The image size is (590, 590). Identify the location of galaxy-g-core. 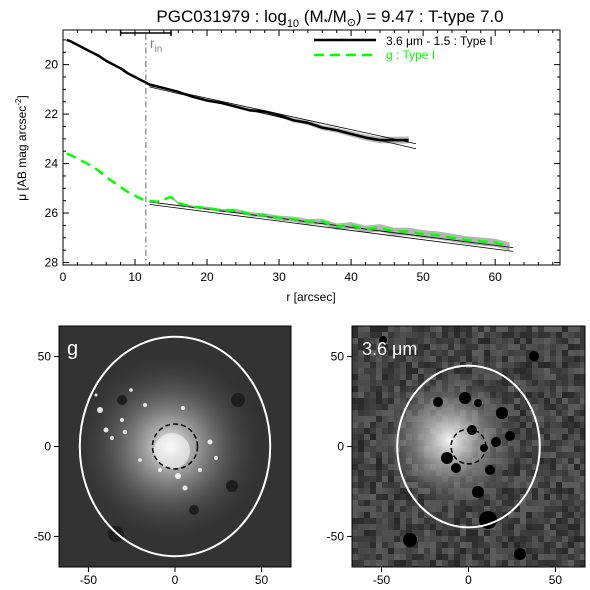
(172, 451).